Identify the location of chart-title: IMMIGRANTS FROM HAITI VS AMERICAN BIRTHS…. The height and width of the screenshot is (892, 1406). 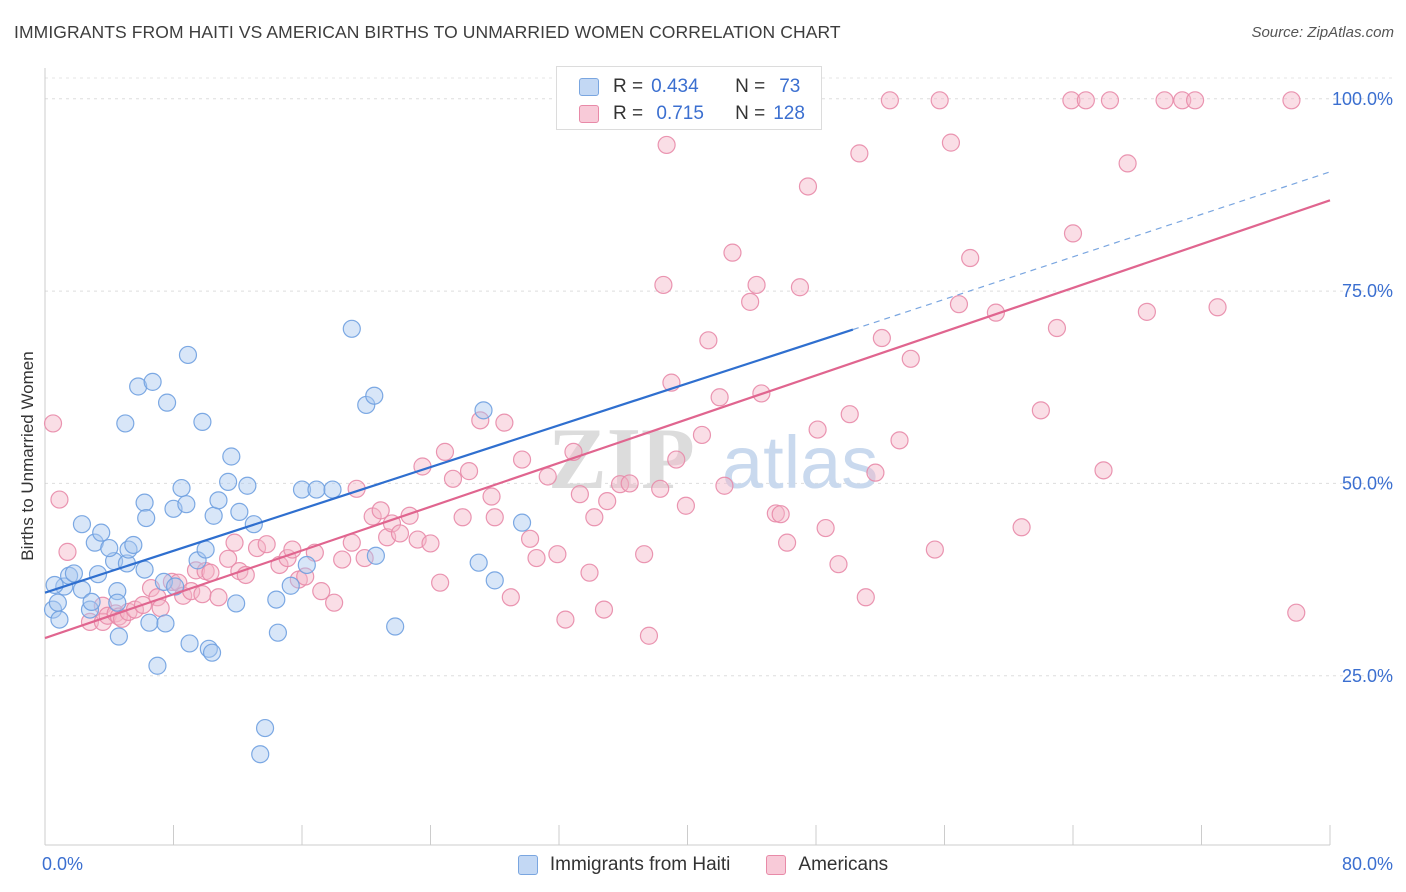
(427, 32).